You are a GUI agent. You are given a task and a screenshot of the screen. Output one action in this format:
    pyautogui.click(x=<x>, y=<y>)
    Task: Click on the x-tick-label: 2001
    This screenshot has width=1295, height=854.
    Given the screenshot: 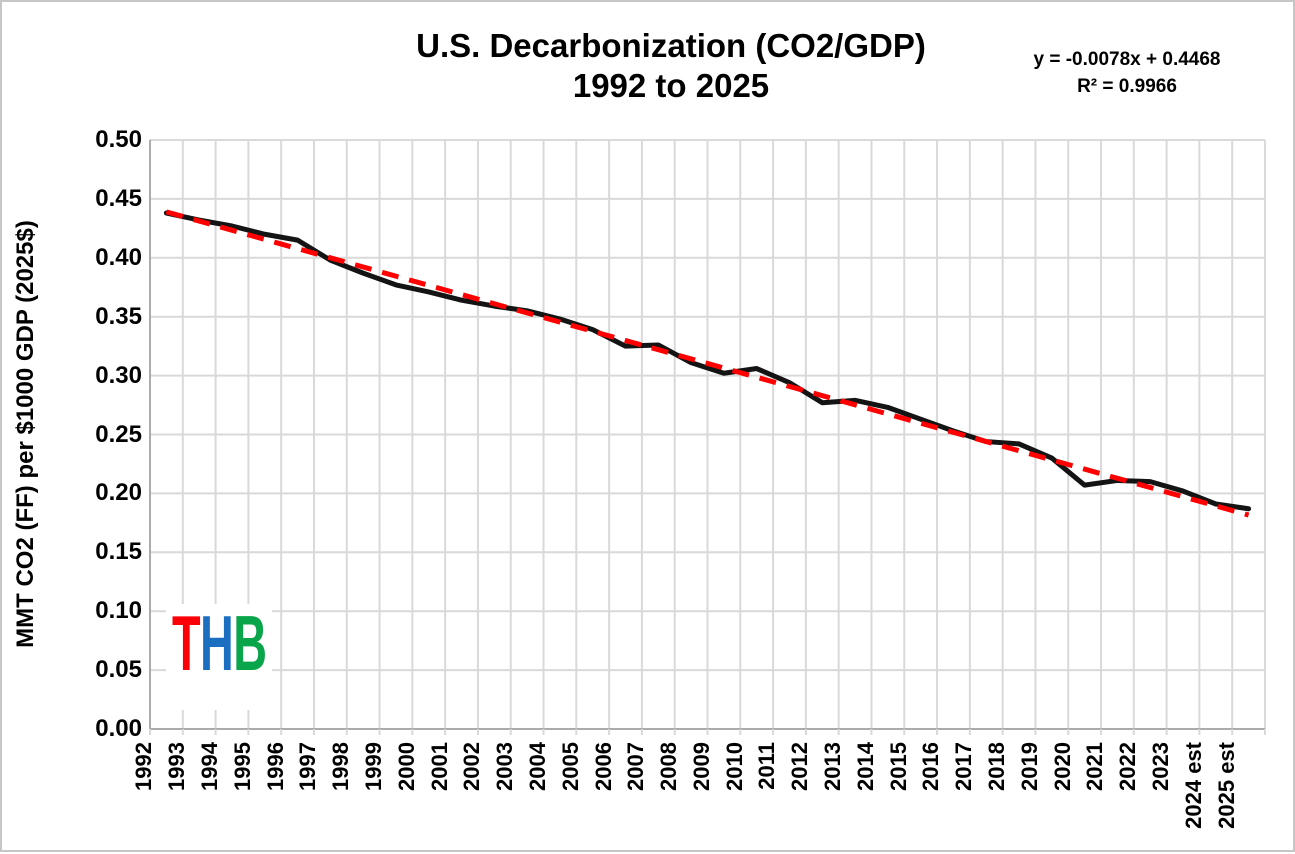 What is the action you would take?
    pyautogui.click(x=439, y=766)
    